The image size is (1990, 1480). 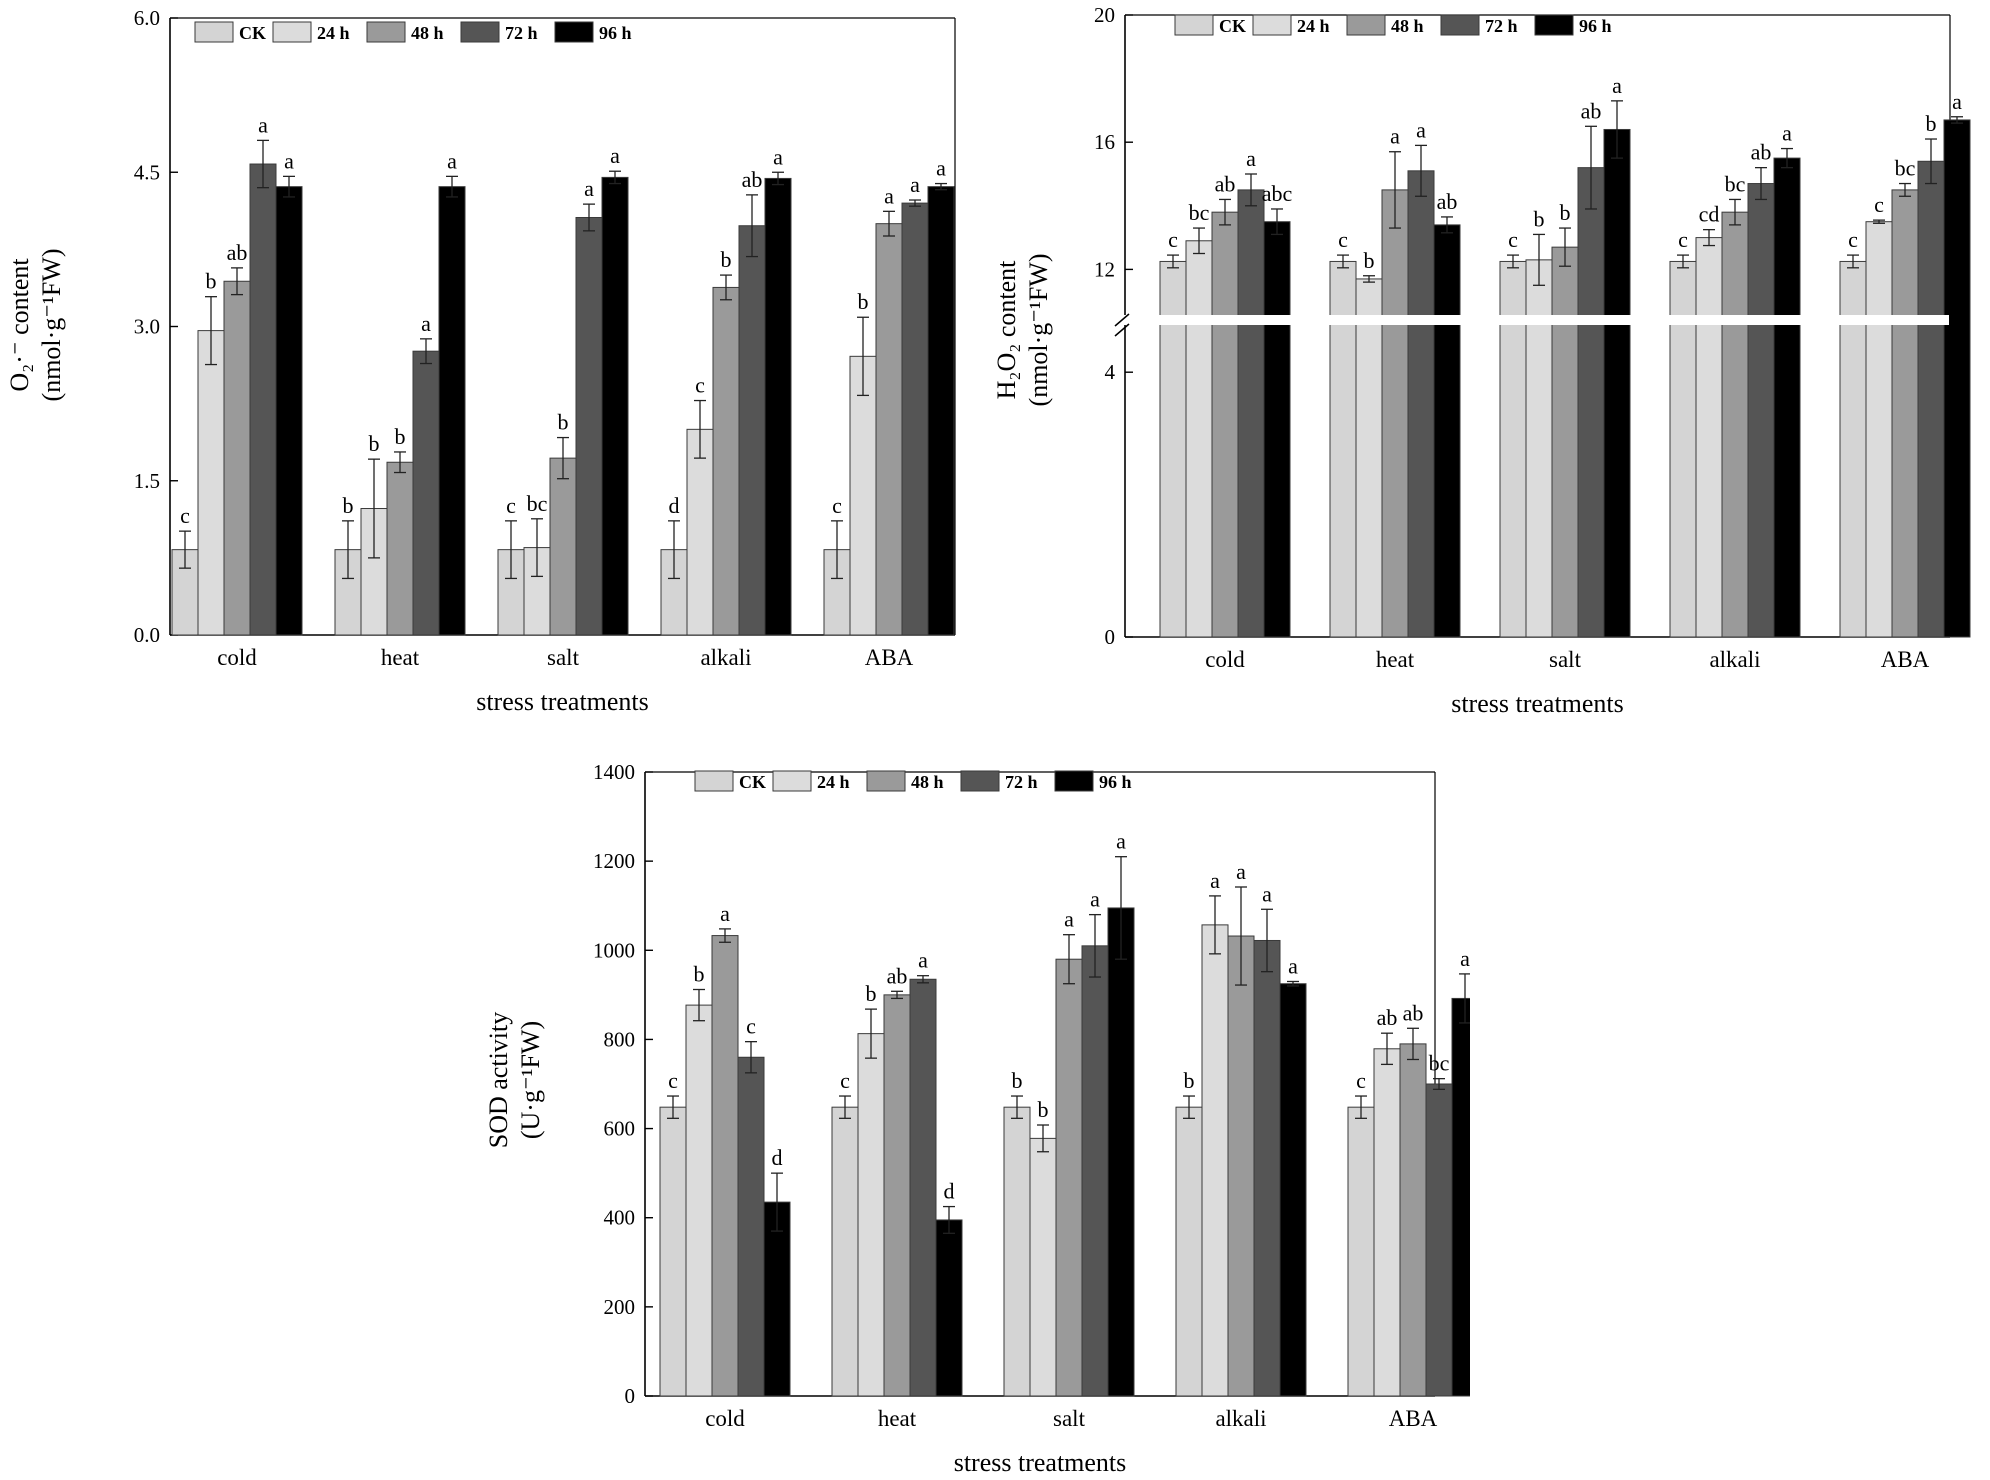 I want to click on y-axis-title: H₂O₂ content, so click(x=1006, y=329).